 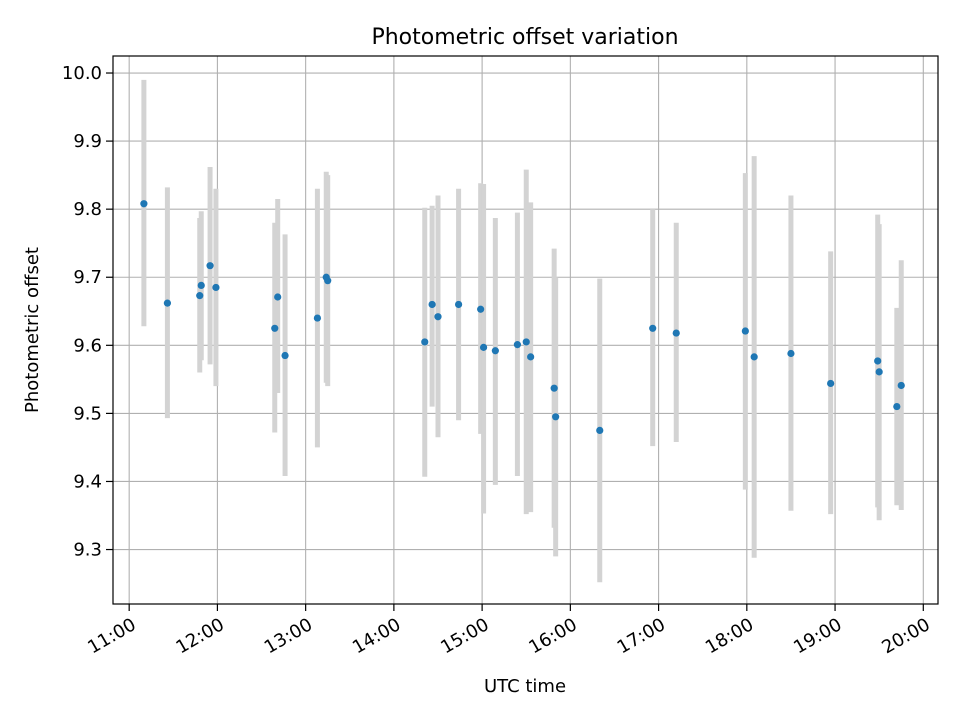 I want to click on x-axis-label: UTC time, so click(x=525, y=686).